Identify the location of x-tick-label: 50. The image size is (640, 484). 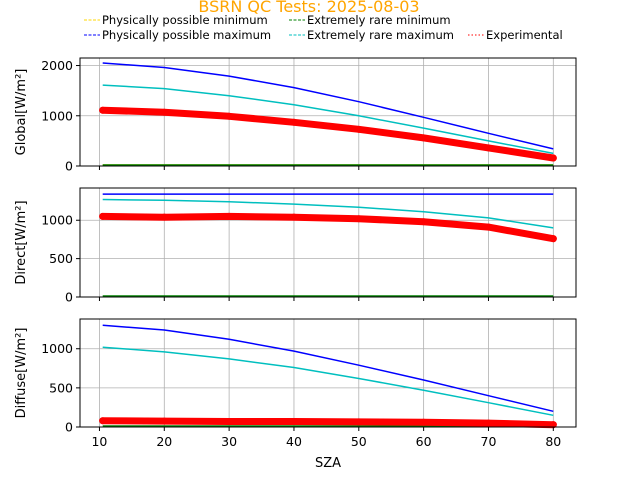
(359, 441).